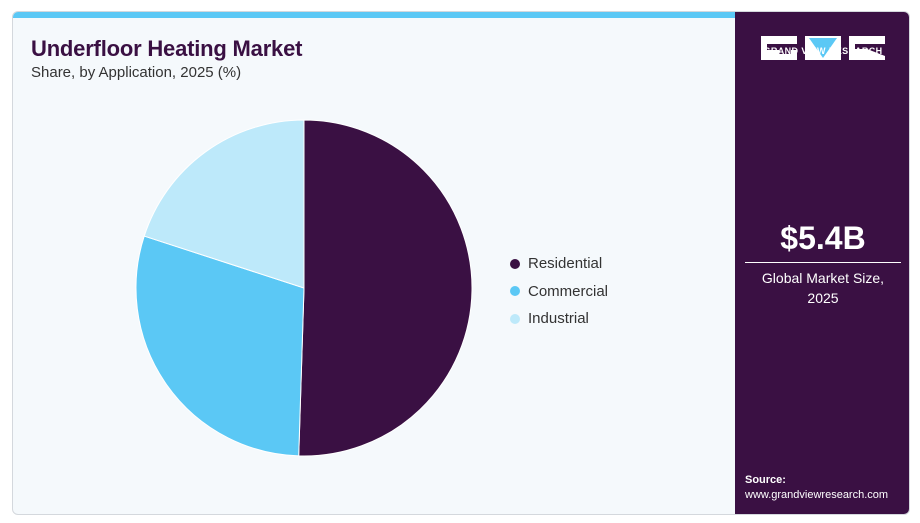  What do you see at coordinates (385, 288) in the screenshot?
I see `pie-slice-residential` at bounding box center [385, 288].